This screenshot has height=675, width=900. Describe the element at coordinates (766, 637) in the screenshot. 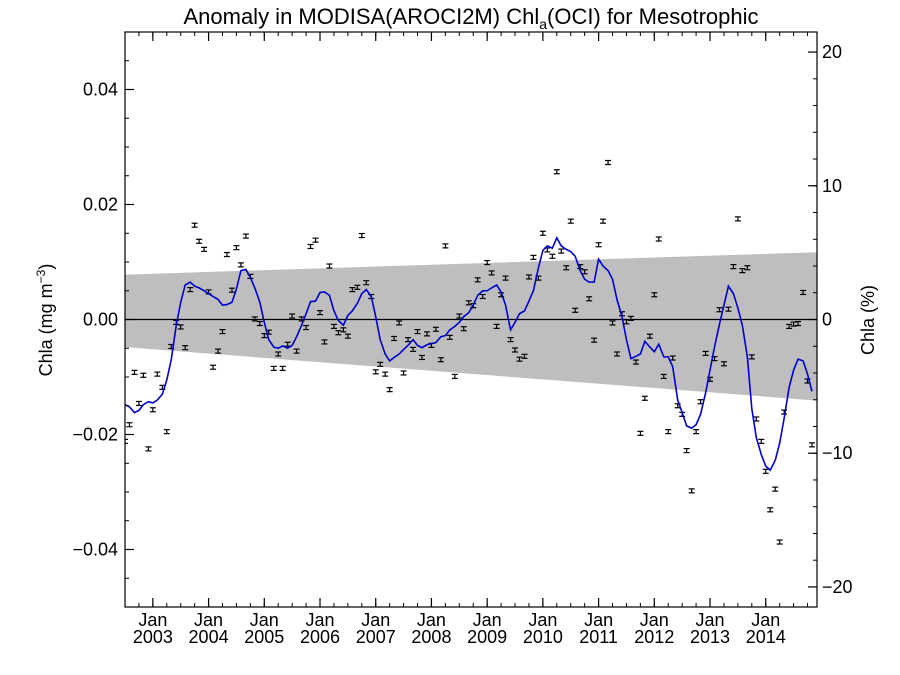

I see `x-tick-year: 2014` at that location.